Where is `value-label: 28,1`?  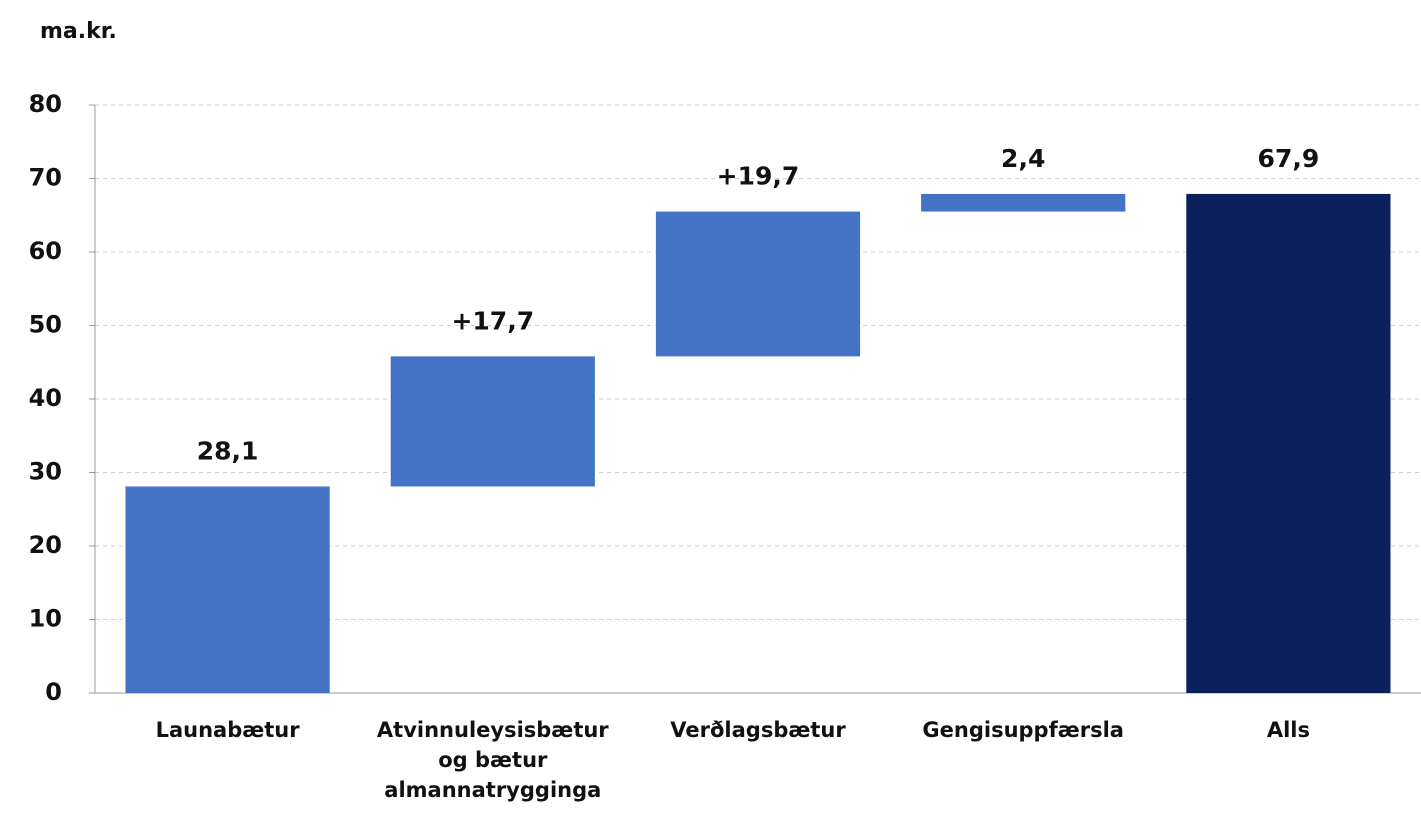
value-label: 28,1 is located at coordinates (228, 450).